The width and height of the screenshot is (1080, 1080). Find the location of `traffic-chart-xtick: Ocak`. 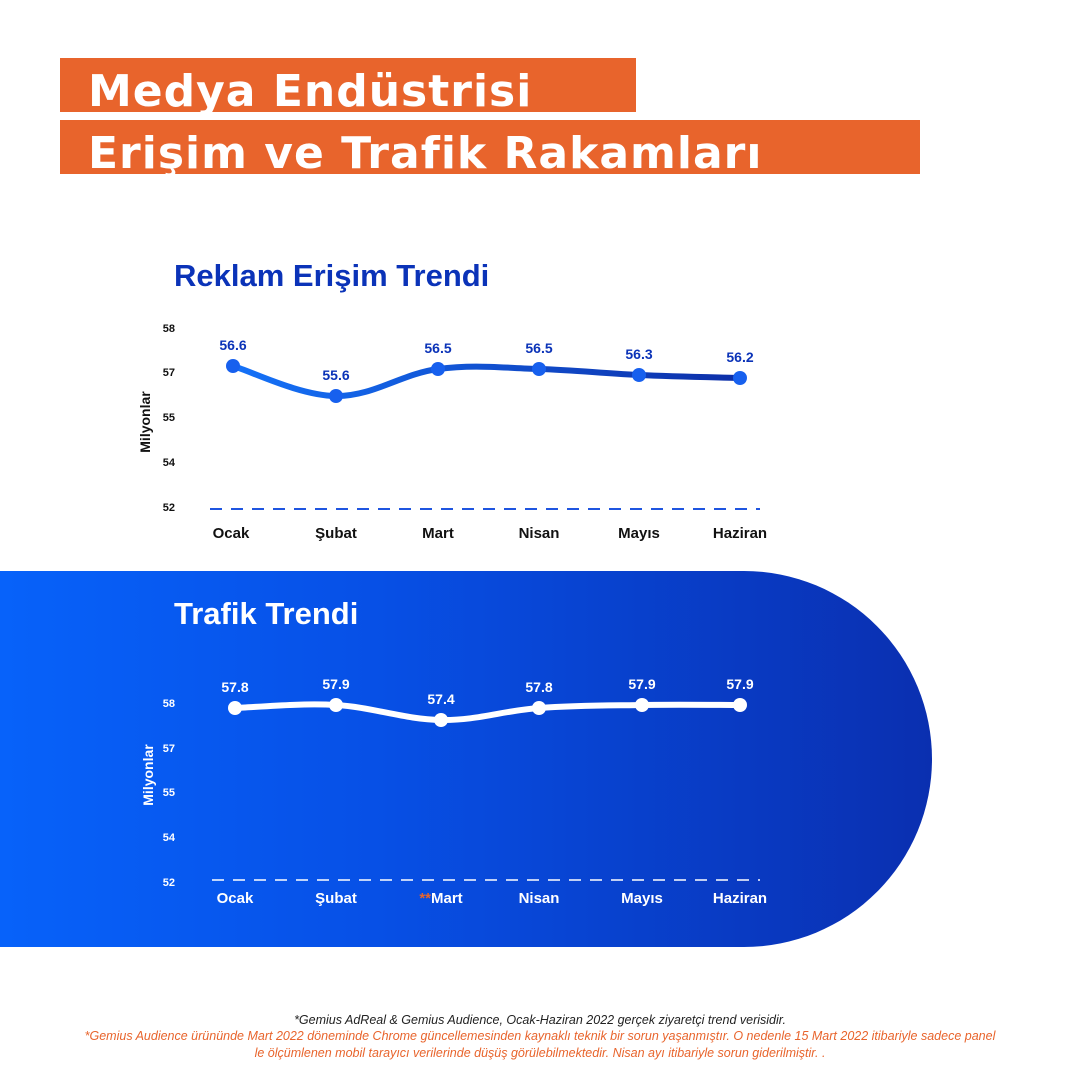

traffic-chart-xtick: Ocak is located at coordinates (235, 898).